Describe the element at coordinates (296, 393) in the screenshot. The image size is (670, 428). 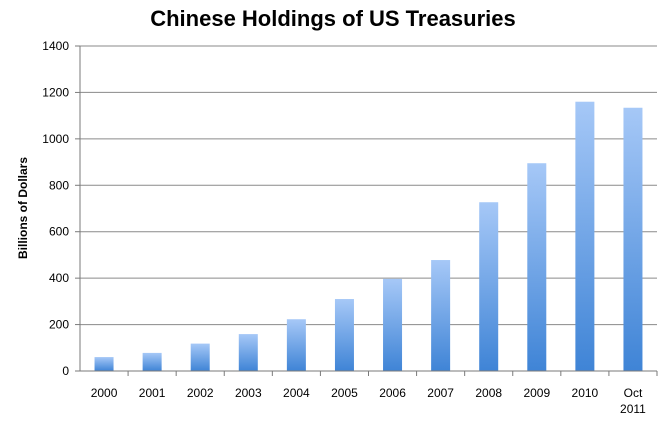
I see `x-tick-label: 2004` at that location.